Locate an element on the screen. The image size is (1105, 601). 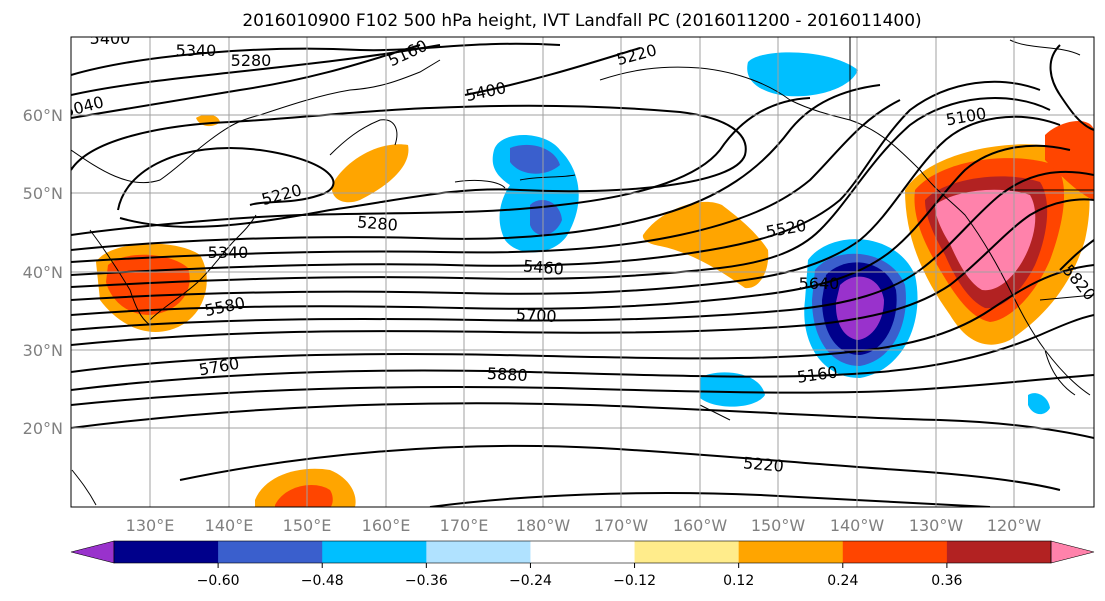
coast-japan is located at coordinates (203, 267).